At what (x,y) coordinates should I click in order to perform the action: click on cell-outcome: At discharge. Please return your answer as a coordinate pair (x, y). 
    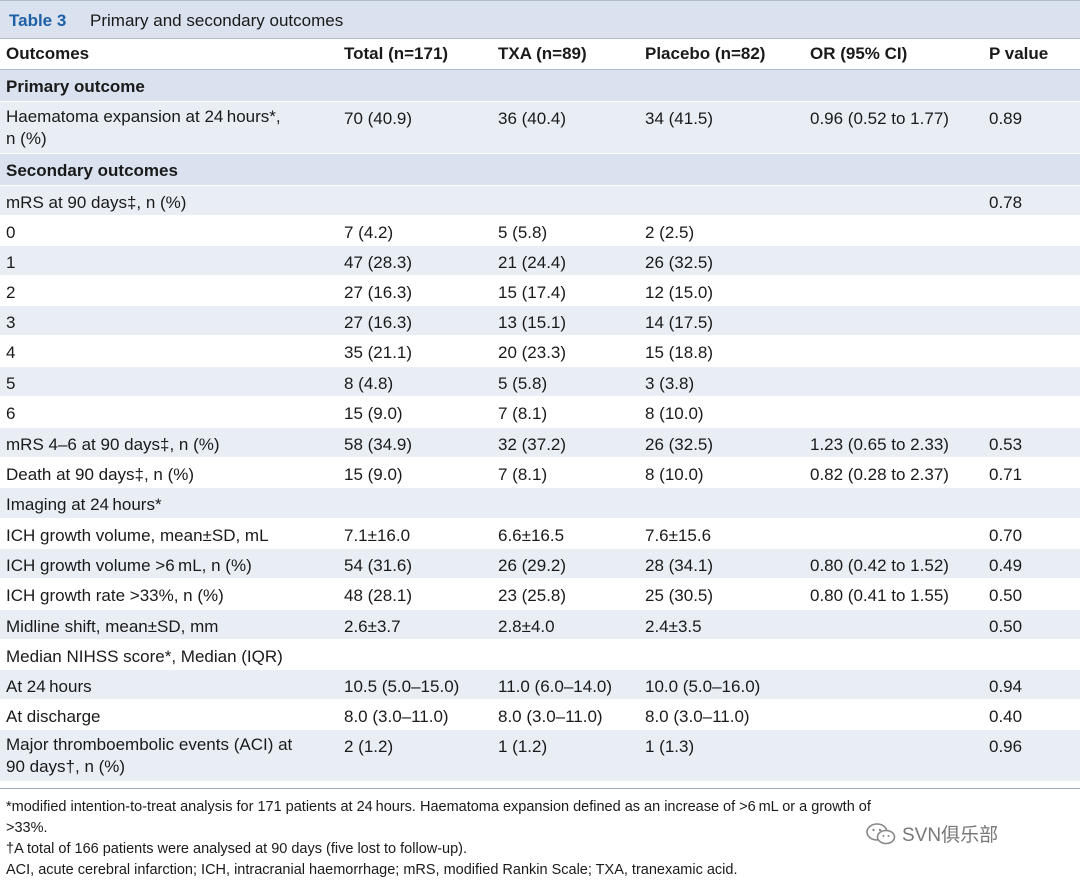
    Looking at the image, I should click on (53, 716).